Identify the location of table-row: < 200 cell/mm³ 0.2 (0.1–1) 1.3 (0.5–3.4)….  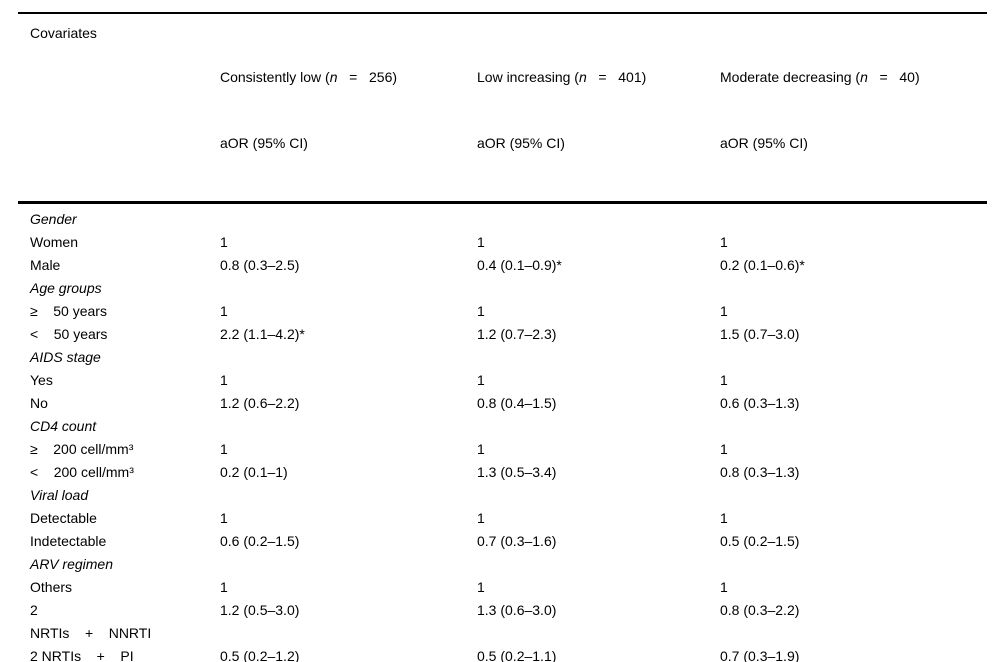
(502, 472).